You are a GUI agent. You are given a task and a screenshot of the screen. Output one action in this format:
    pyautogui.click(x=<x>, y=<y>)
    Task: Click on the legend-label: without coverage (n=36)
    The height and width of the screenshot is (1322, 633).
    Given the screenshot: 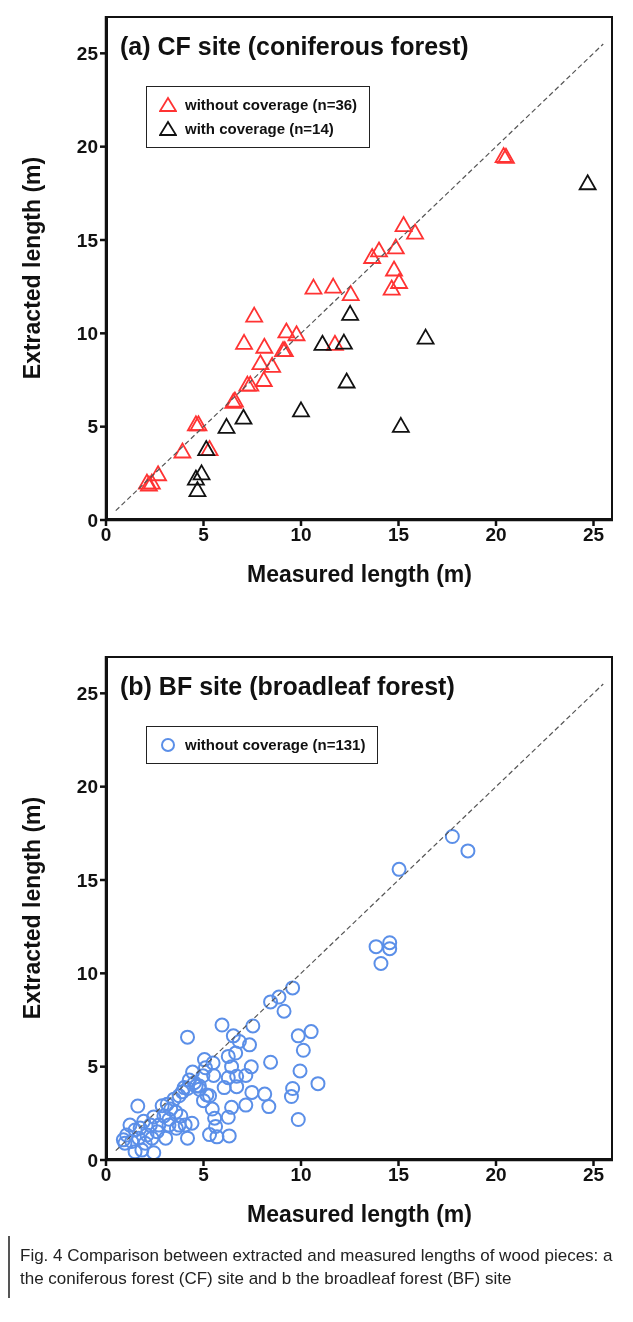 What is the action you would take?
    pyautogui.click(x=271, y=105)
    